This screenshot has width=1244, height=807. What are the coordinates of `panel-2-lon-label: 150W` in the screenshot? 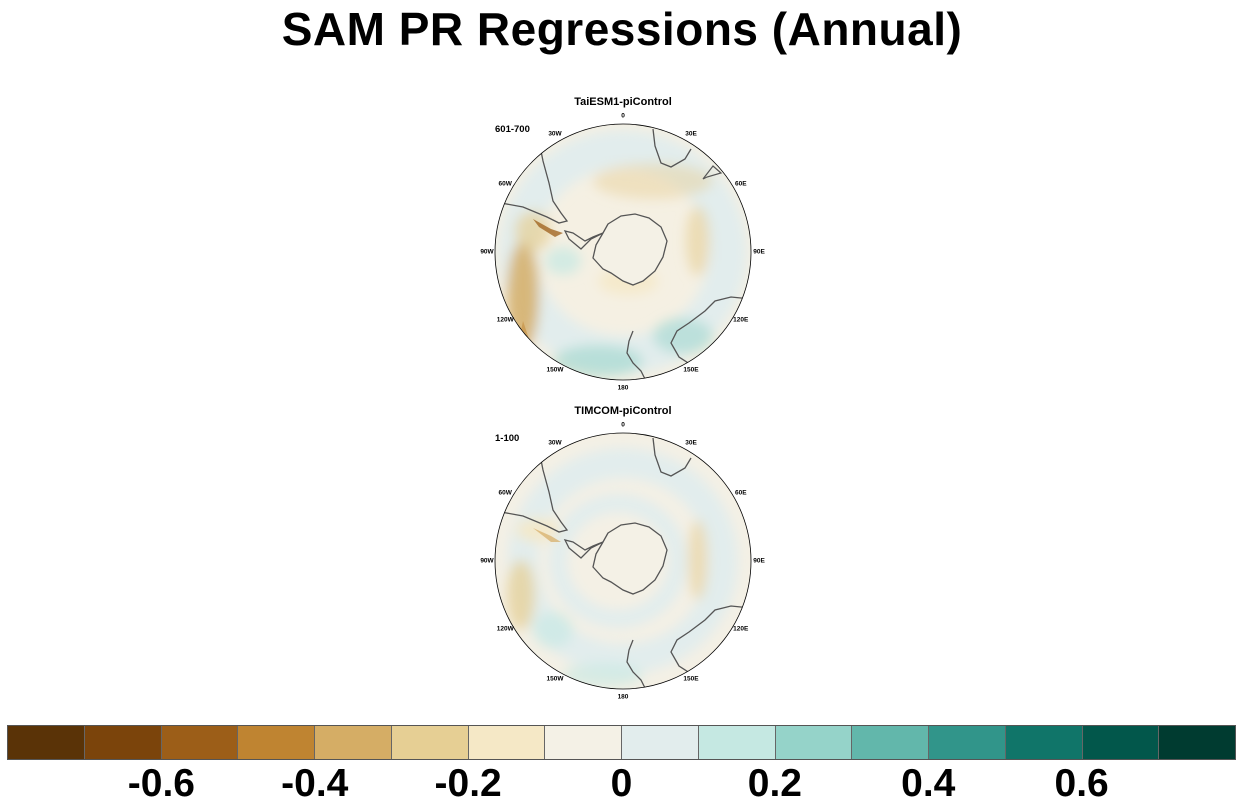 It's located at (555, 679).